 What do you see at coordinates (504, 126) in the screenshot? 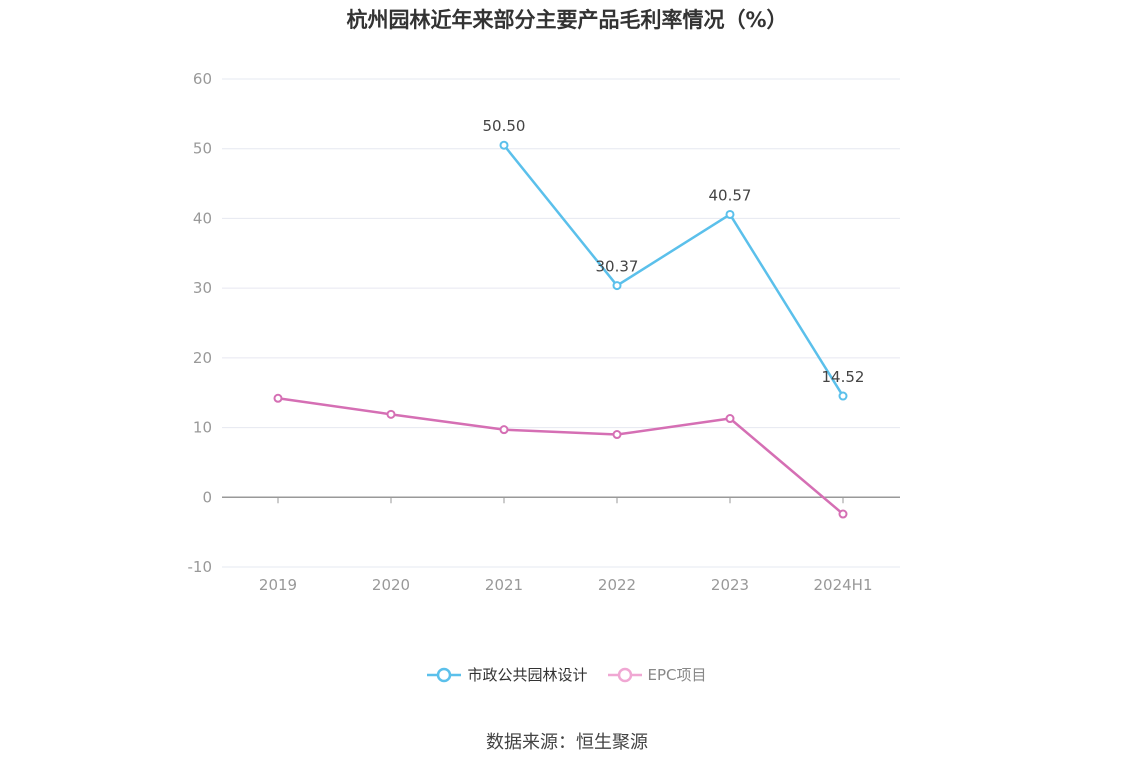
I see `data-label: 50.50` at bounding box center [504, 126].